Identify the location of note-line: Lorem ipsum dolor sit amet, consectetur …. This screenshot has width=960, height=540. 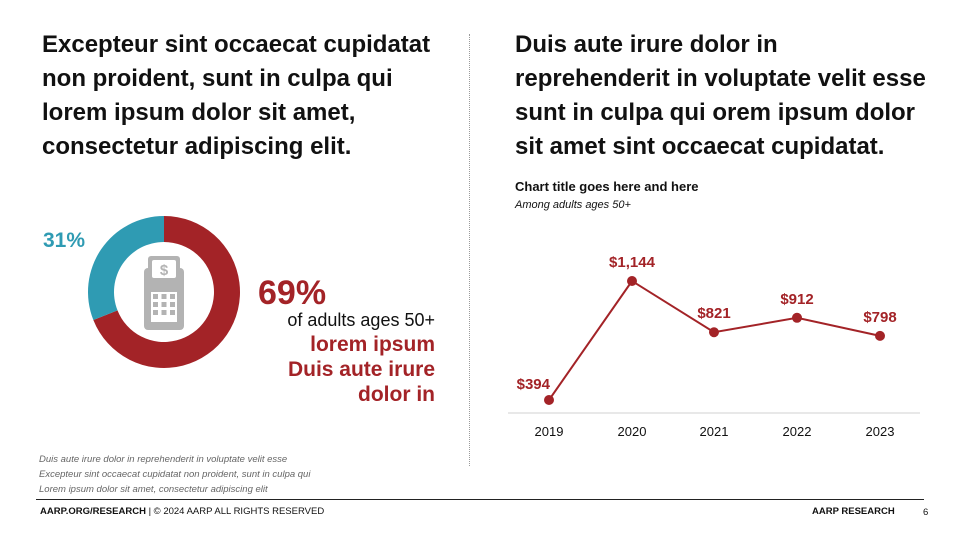
(153, 489).